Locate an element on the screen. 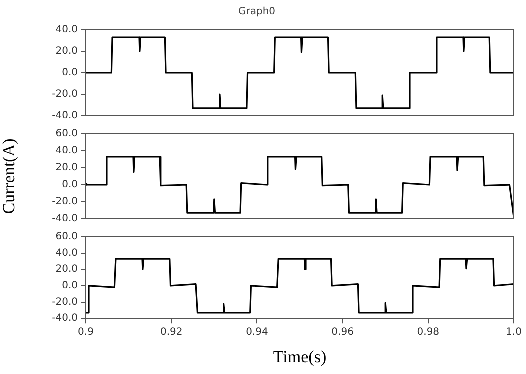  x-tick-label: 0.98 is located at coordinates (428, 332).